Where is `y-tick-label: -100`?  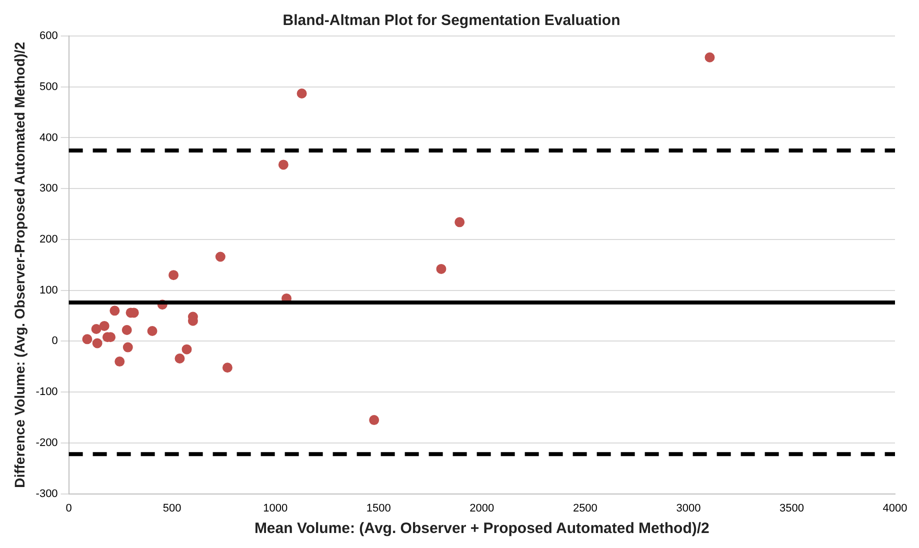
y-tick-label: -100 is located at coordinates (47, 392).